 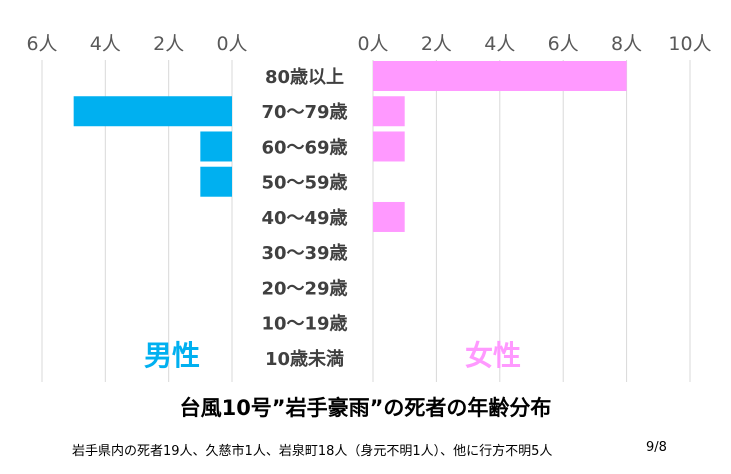 What do you see at coordinates (304, 218) in the screenshot?
I see `category-label: 40〜49歳` at bounding box center [304, 218].